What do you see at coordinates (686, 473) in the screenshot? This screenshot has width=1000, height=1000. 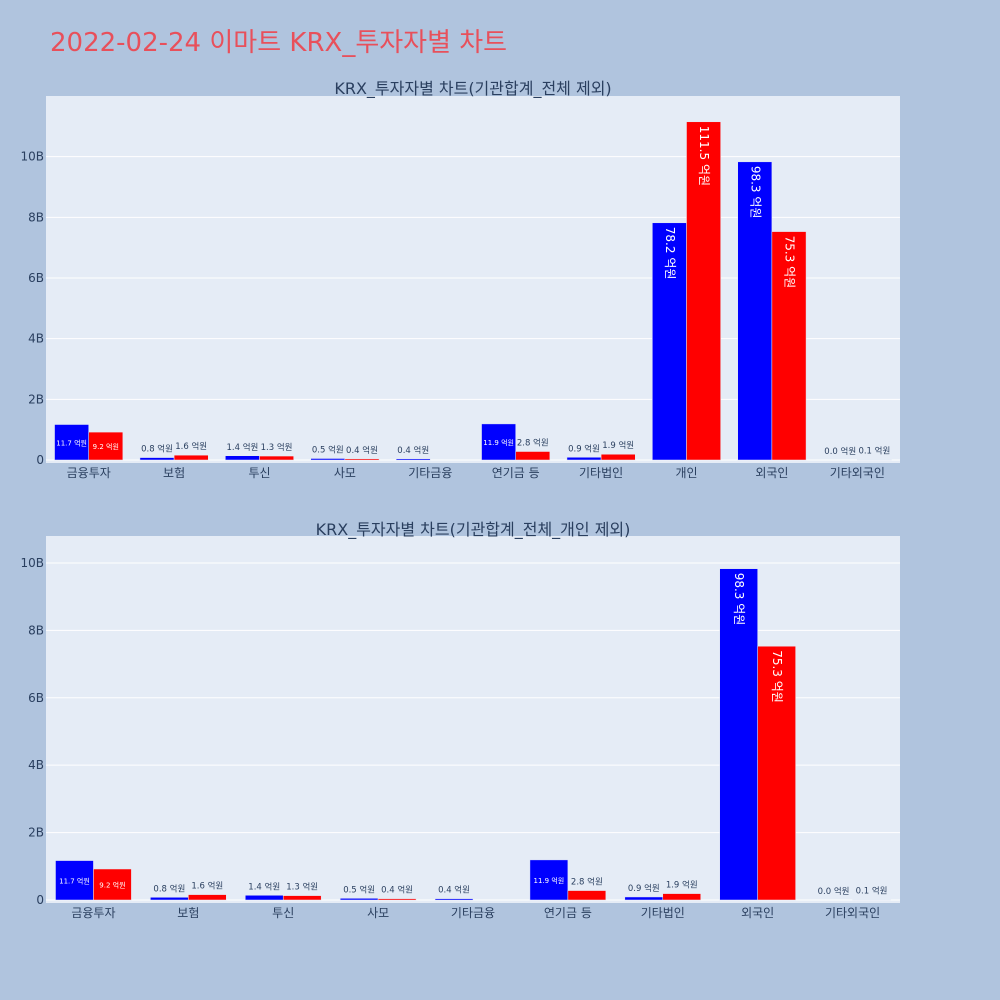 I see `x-tick-label: 개인` at bounding box center [686, 473].